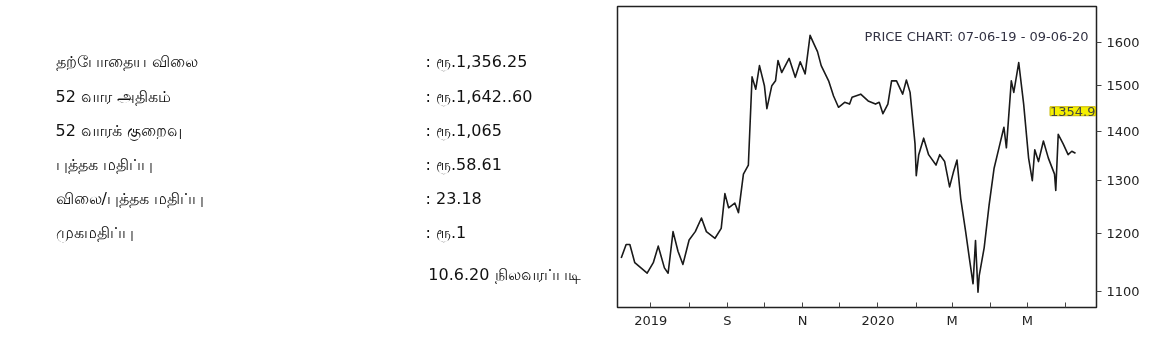 This screenshot has height=337, width=1164. What do you see at coordinates (651, 320) in the screenshot?
I see `x-tick-label: 2019` at bounding box center [651, 320].